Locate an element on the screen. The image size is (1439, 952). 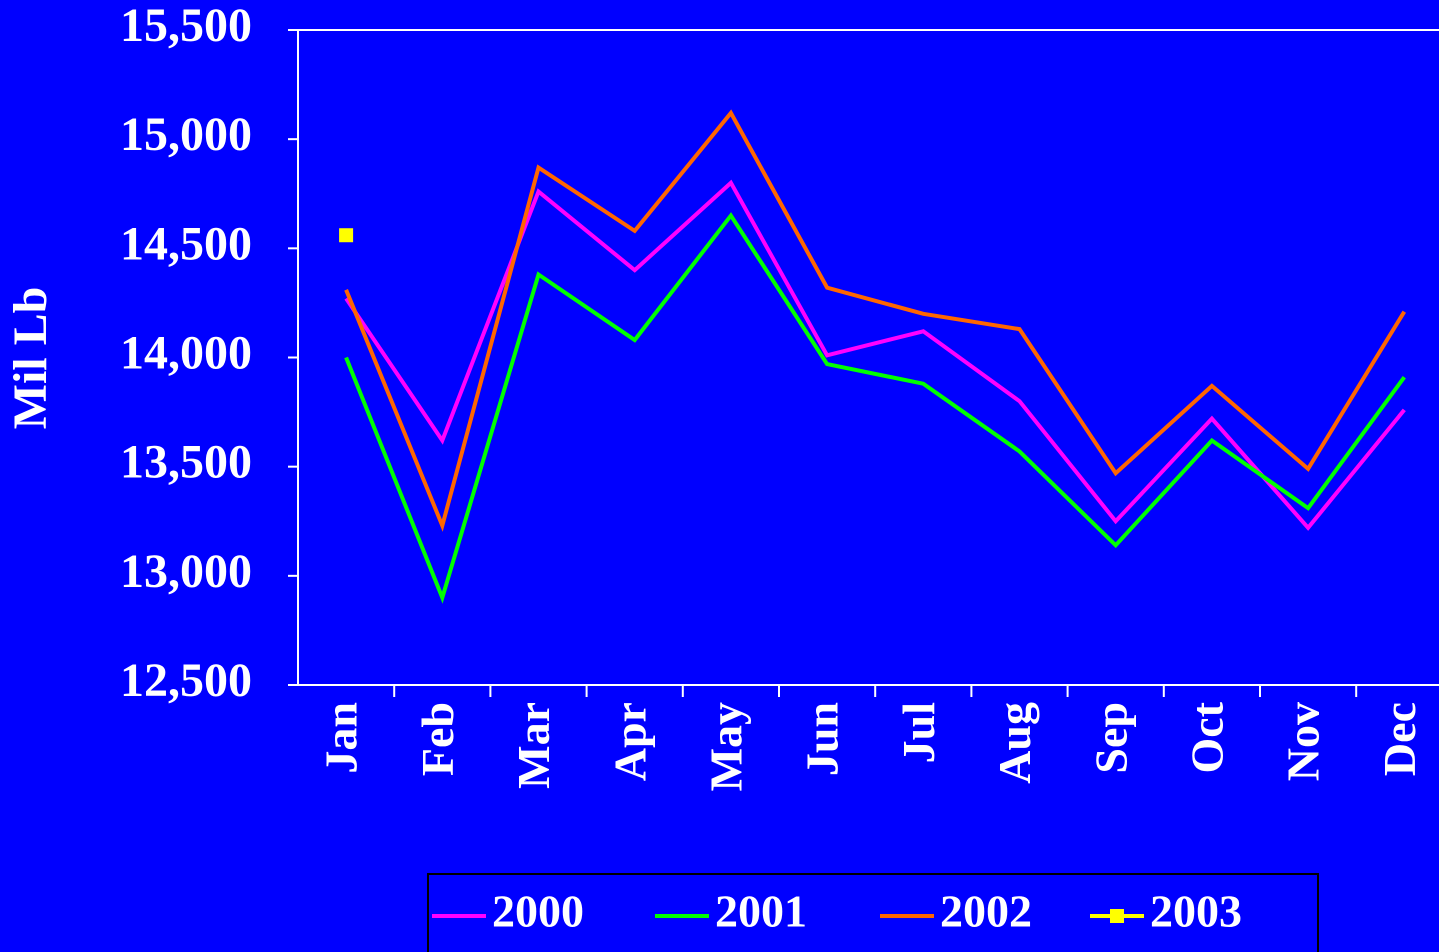
legend-marker is located at coordinates (1117, 916).